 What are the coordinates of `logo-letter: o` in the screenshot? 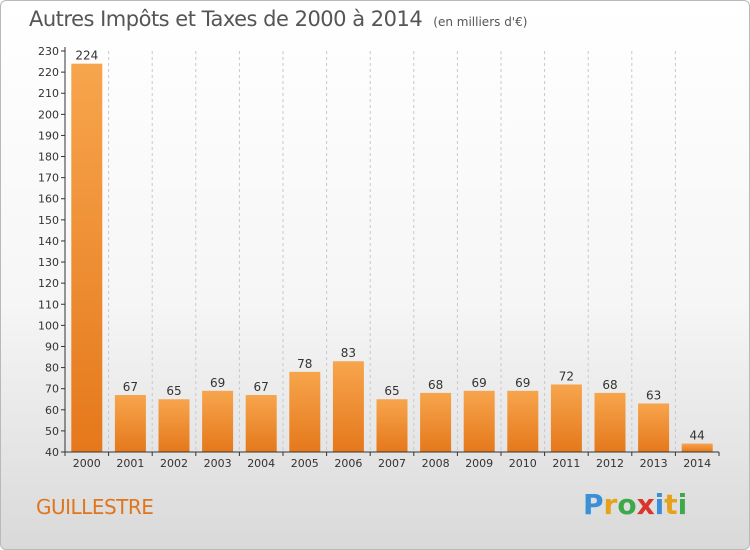 It's located at (627, 504).